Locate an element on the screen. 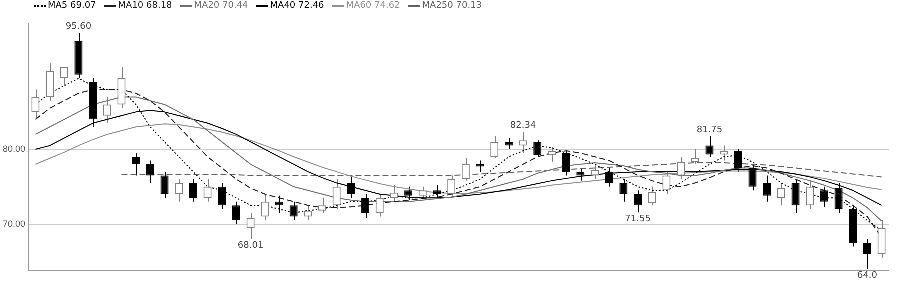 The height and width of the screenshot is (295, 899). legend-label: MA20 70.44 is located at coordinates (221, 6).